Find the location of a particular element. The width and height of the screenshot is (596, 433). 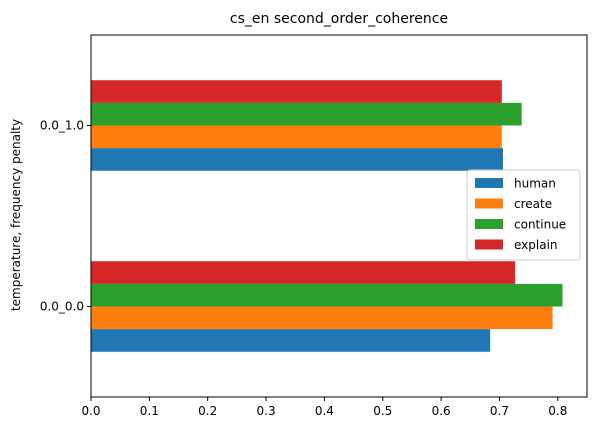

y-tick-label: 0.0_1.0 is located at coordinates (62, 126).